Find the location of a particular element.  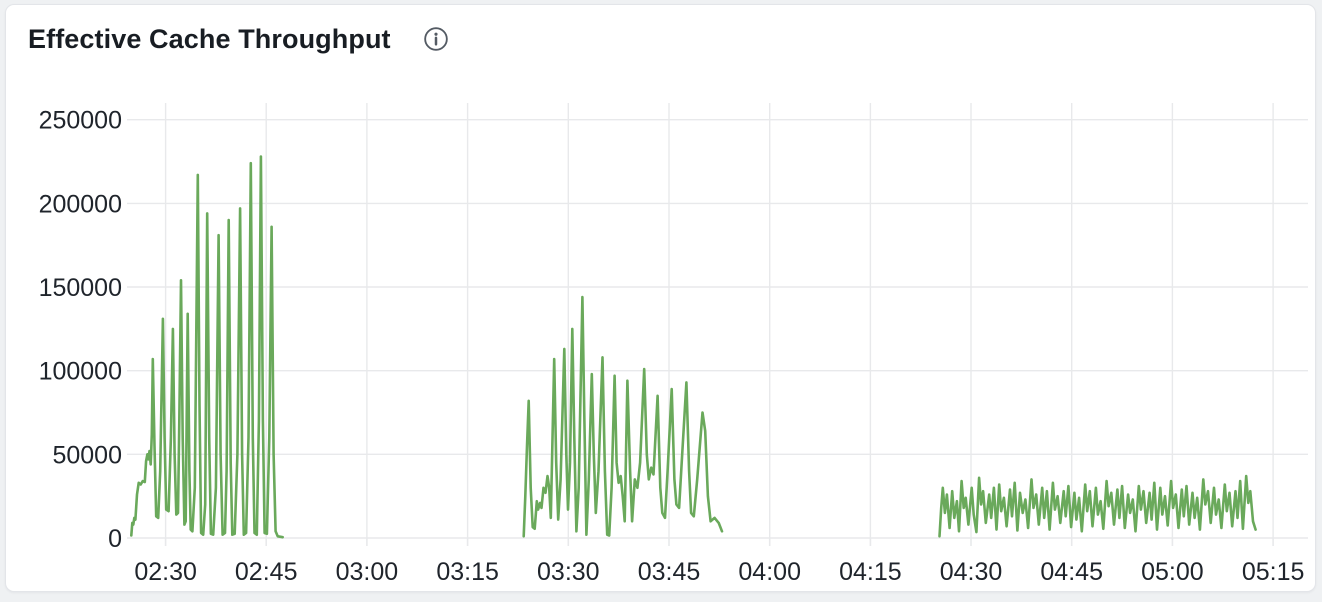

x-tick-label: 04:15 is located at coordinates (870, 572).